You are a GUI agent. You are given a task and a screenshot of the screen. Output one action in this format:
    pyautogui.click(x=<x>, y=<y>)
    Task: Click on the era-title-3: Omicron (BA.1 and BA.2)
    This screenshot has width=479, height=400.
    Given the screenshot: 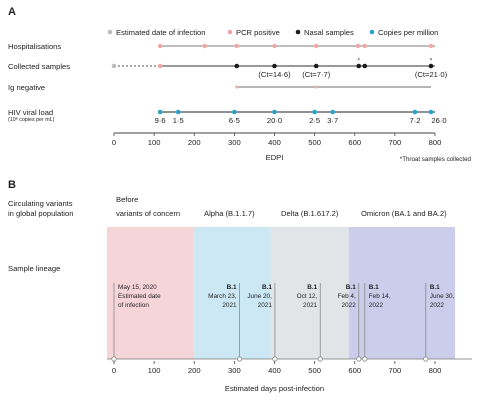 What is the action you would take?
    pyautogui.click(x=404, y=213)
    